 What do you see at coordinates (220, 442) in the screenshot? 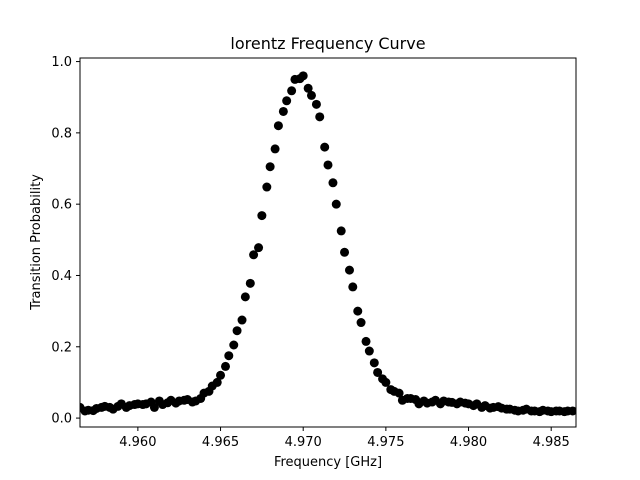
I see `x-tick-label: 4.965` at bounding box center [220, 442].